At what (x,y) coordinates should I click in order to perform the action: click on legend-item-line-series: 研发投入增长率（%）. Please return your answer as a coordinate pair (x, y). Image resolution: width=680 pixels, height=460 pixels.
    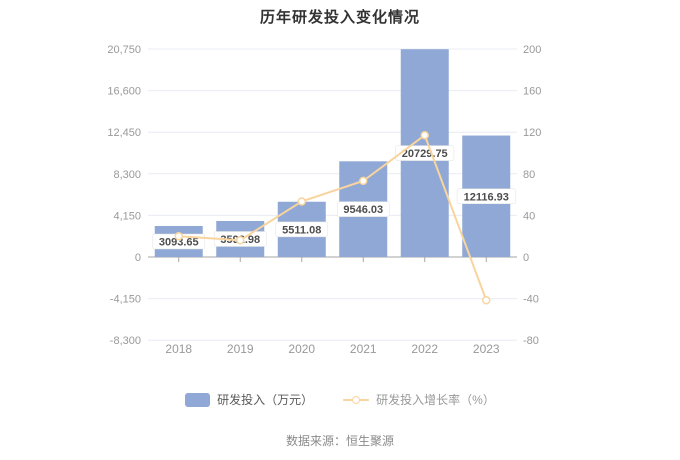
    Looking at the image, I should click on (419, 399).